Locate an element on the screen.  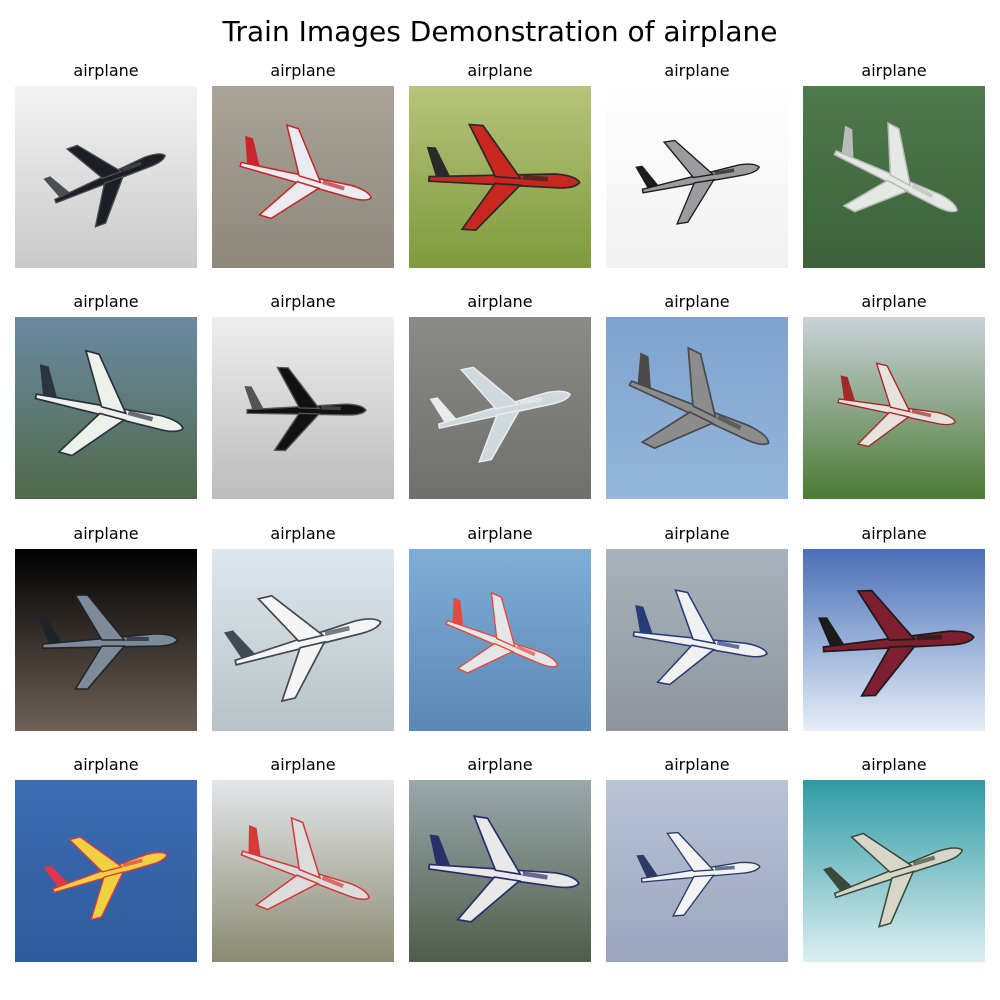
colorful-plane-icon is located at coordinates (106, 871).